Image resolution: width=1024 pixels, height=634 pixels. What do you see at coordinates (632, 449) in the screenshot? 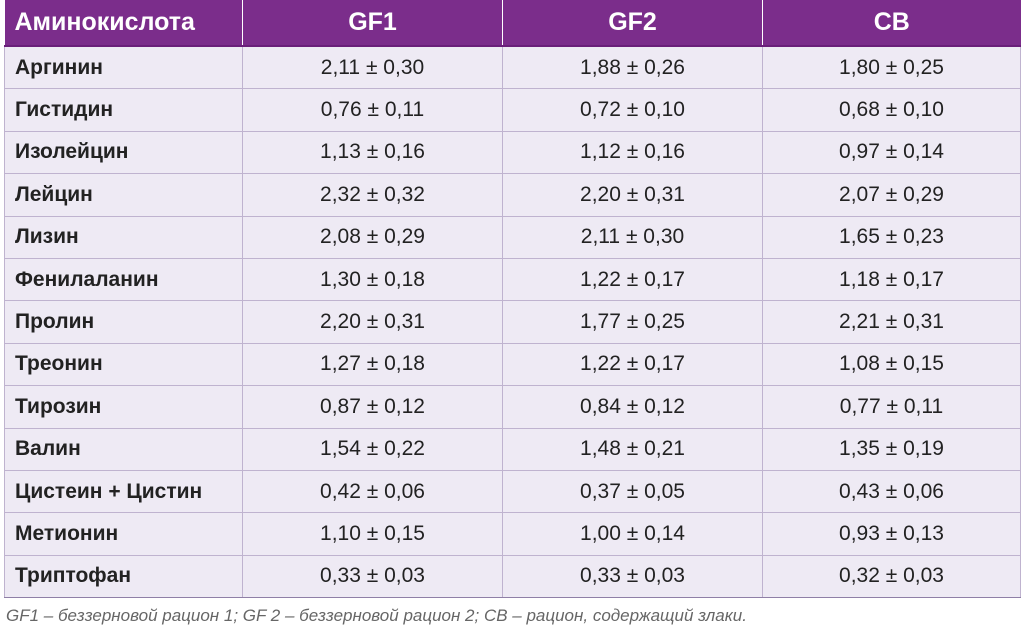
I see `gf2-cell: 1,48 ± 0,21` at bounding box center [632, 449].